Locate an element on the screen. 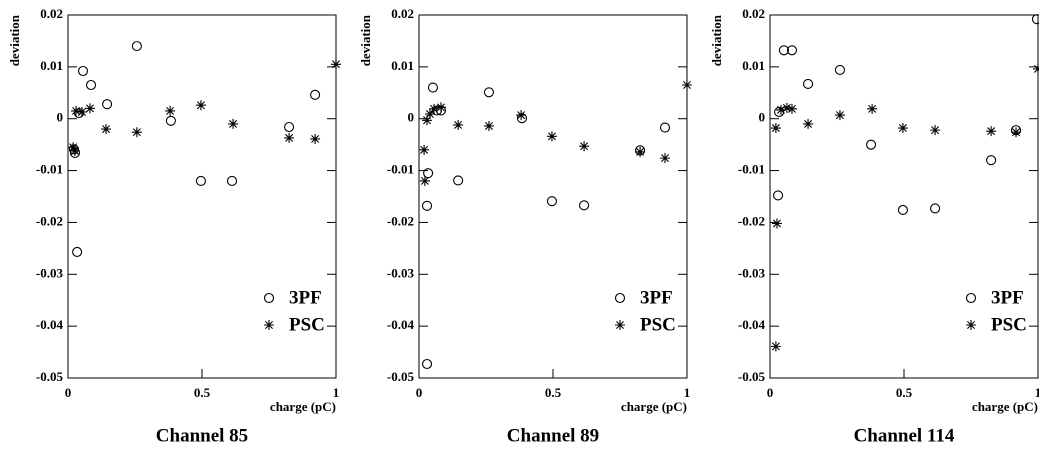  chart-title: Channel 85 is located at coordinates (202, 435).